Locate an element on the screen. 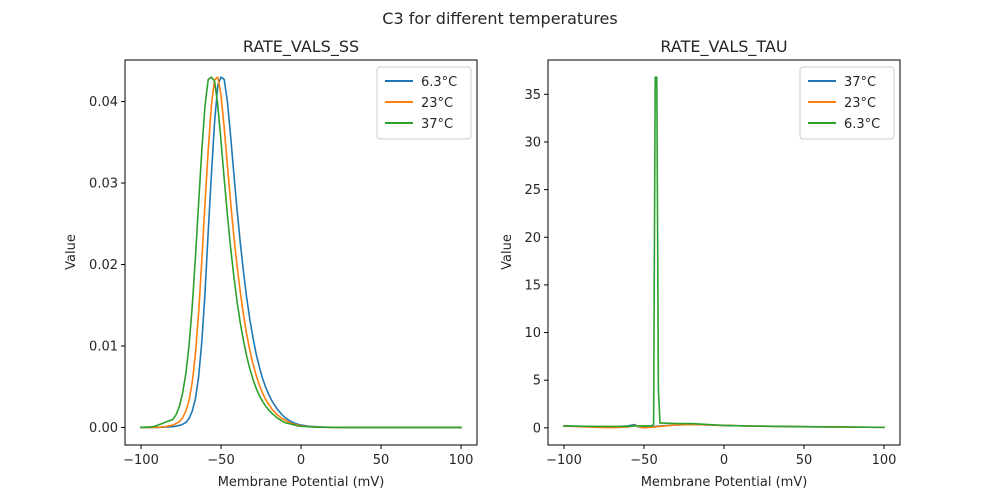  figure-suptitle: C3 for different temperatures is located at coordinates (499, 18).